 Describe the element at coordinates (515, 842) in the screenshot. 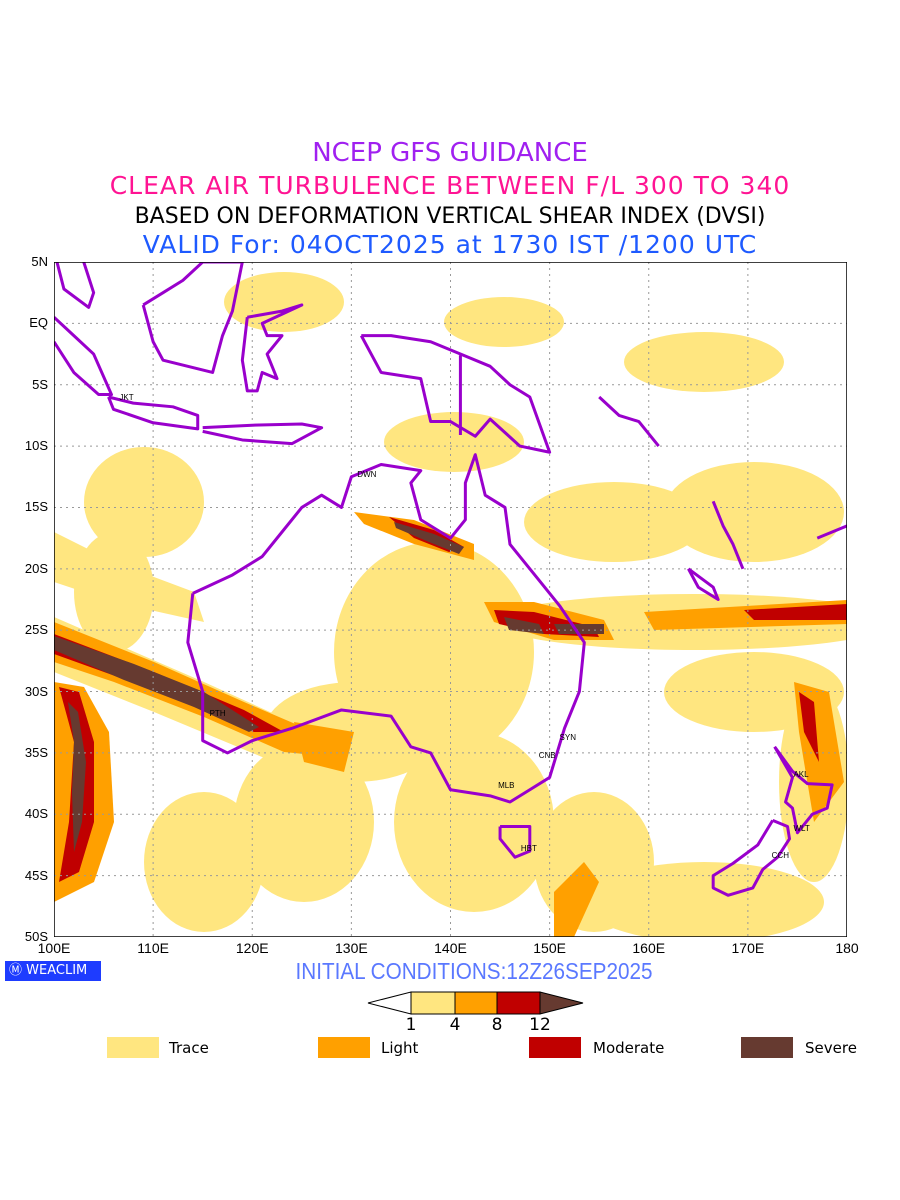

I see `coastline-tasmania` at that location.